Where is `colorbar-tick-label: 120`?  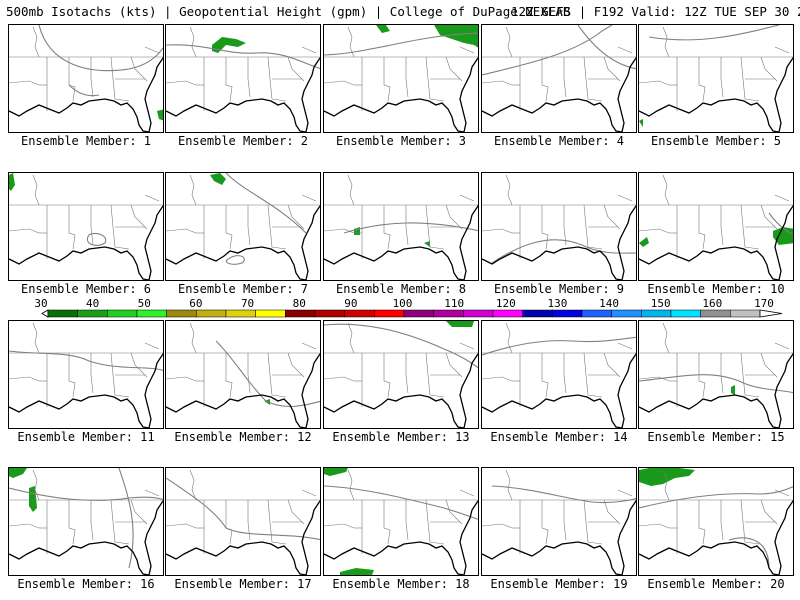 colorbar-tick-label: 120 is located at coordinates (506, 303).